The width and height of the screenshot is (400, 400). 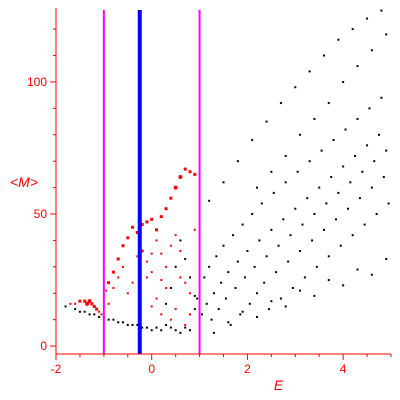 What do you see at coordinates (279, 385) in the screenshot?
I see `x-axis-title: E` at bounding box center [279, 385].